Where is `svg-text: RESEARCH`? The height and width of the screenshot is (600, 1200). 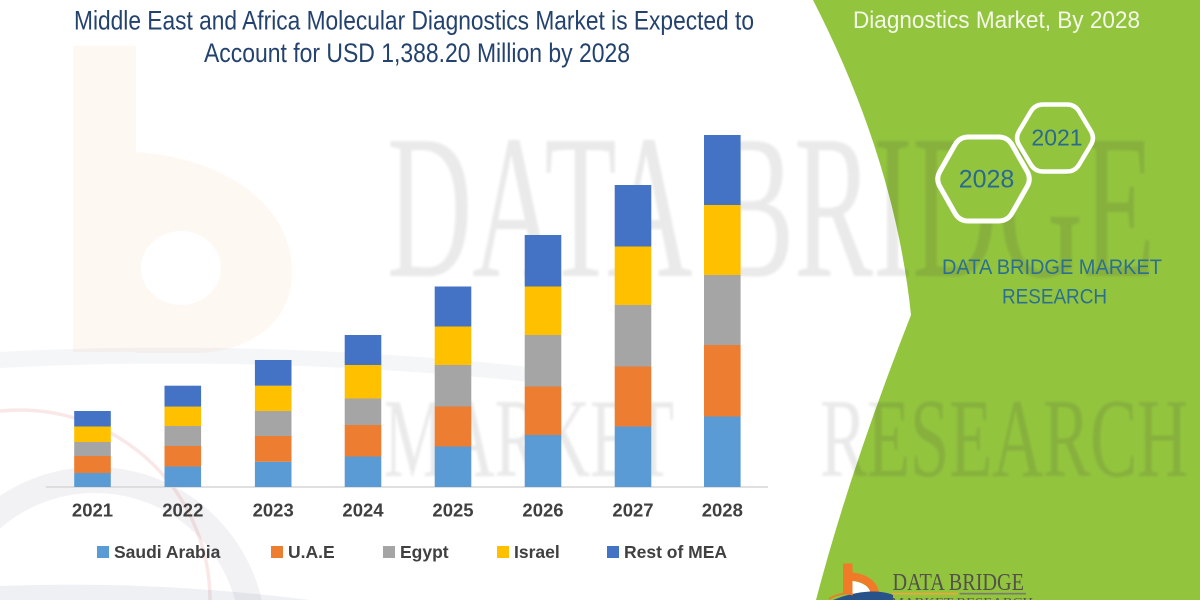
svg-text: RESEARCH is located at coordinates (1054, 297).